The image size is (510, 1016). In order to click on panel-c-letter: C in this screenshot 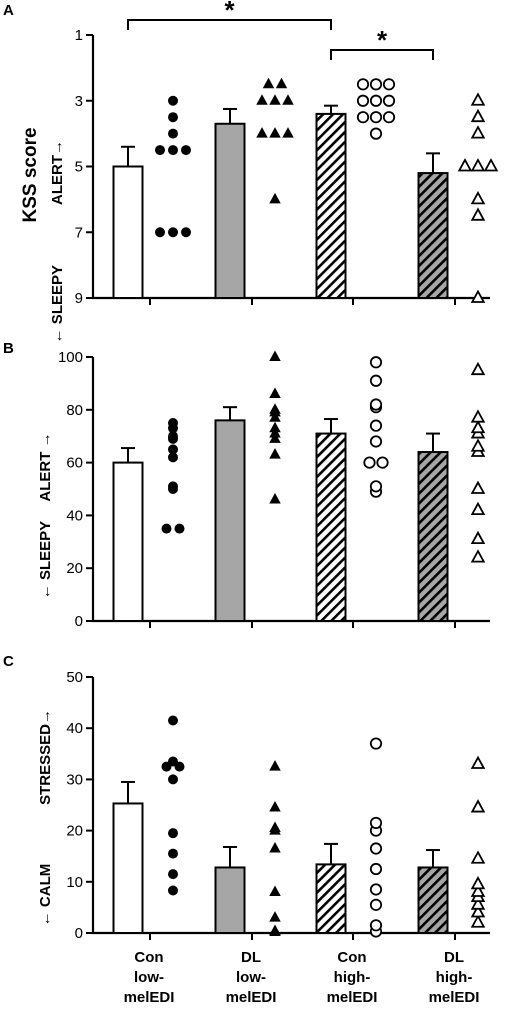, I will do `click(8, 661)`.